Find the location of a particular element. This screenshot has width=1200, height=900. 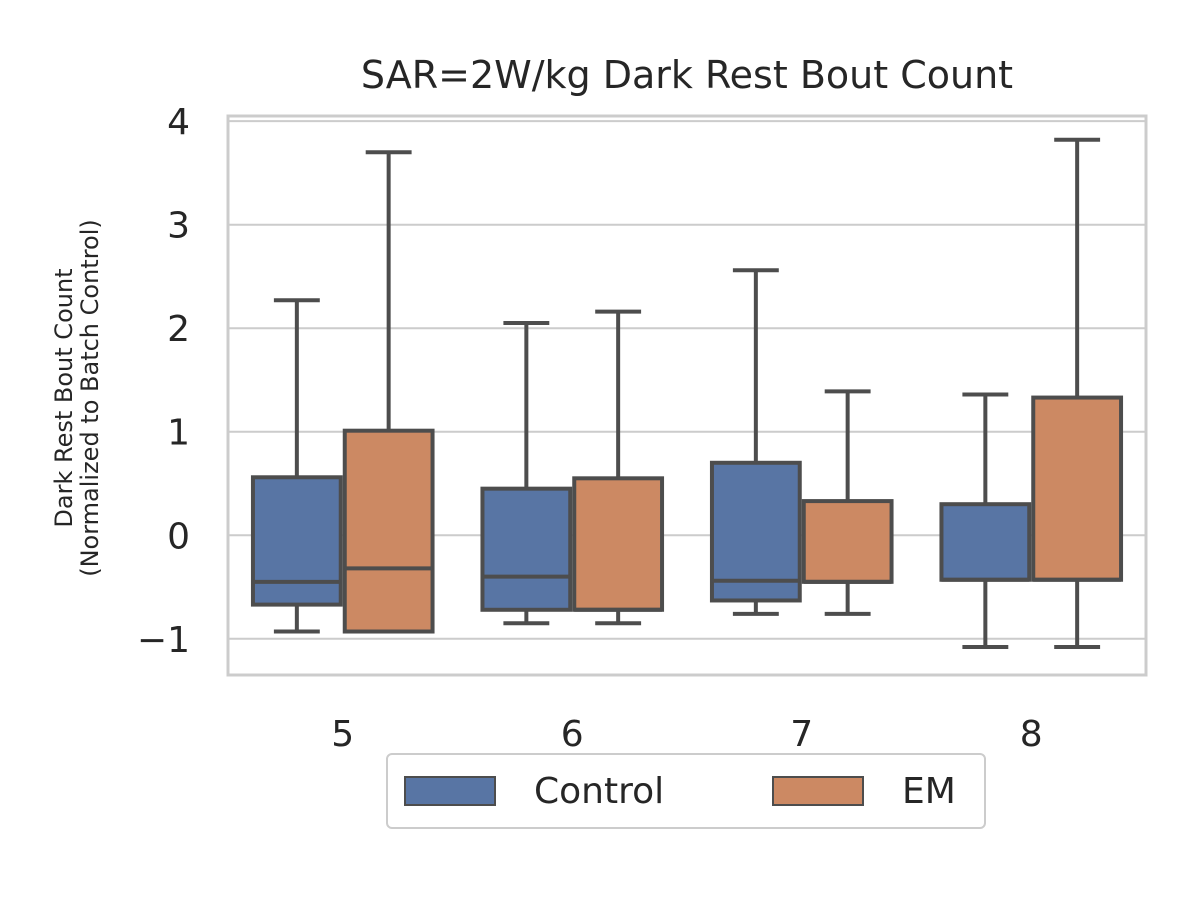

legend-item-em: EM is located at coordinates (864, 791).